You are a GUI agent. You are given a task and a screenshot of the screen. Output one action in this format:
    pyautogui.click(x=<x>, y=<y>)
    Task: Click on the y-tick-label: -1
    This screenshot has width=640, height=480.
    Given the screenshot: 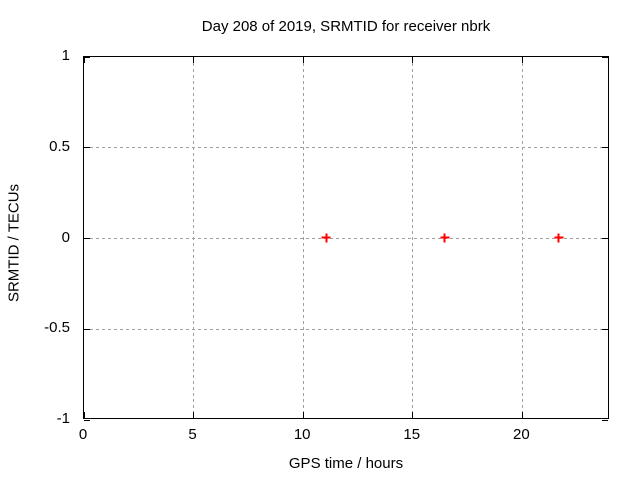 What is the action you would take?
    pyautogui.click(x=63, y=418)
    